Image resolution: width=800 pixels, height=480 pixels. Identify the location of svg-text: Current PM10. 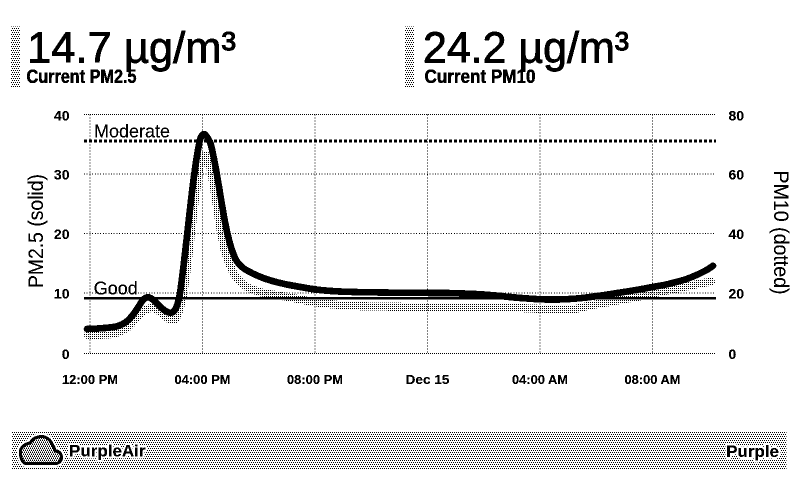
(480, 77).